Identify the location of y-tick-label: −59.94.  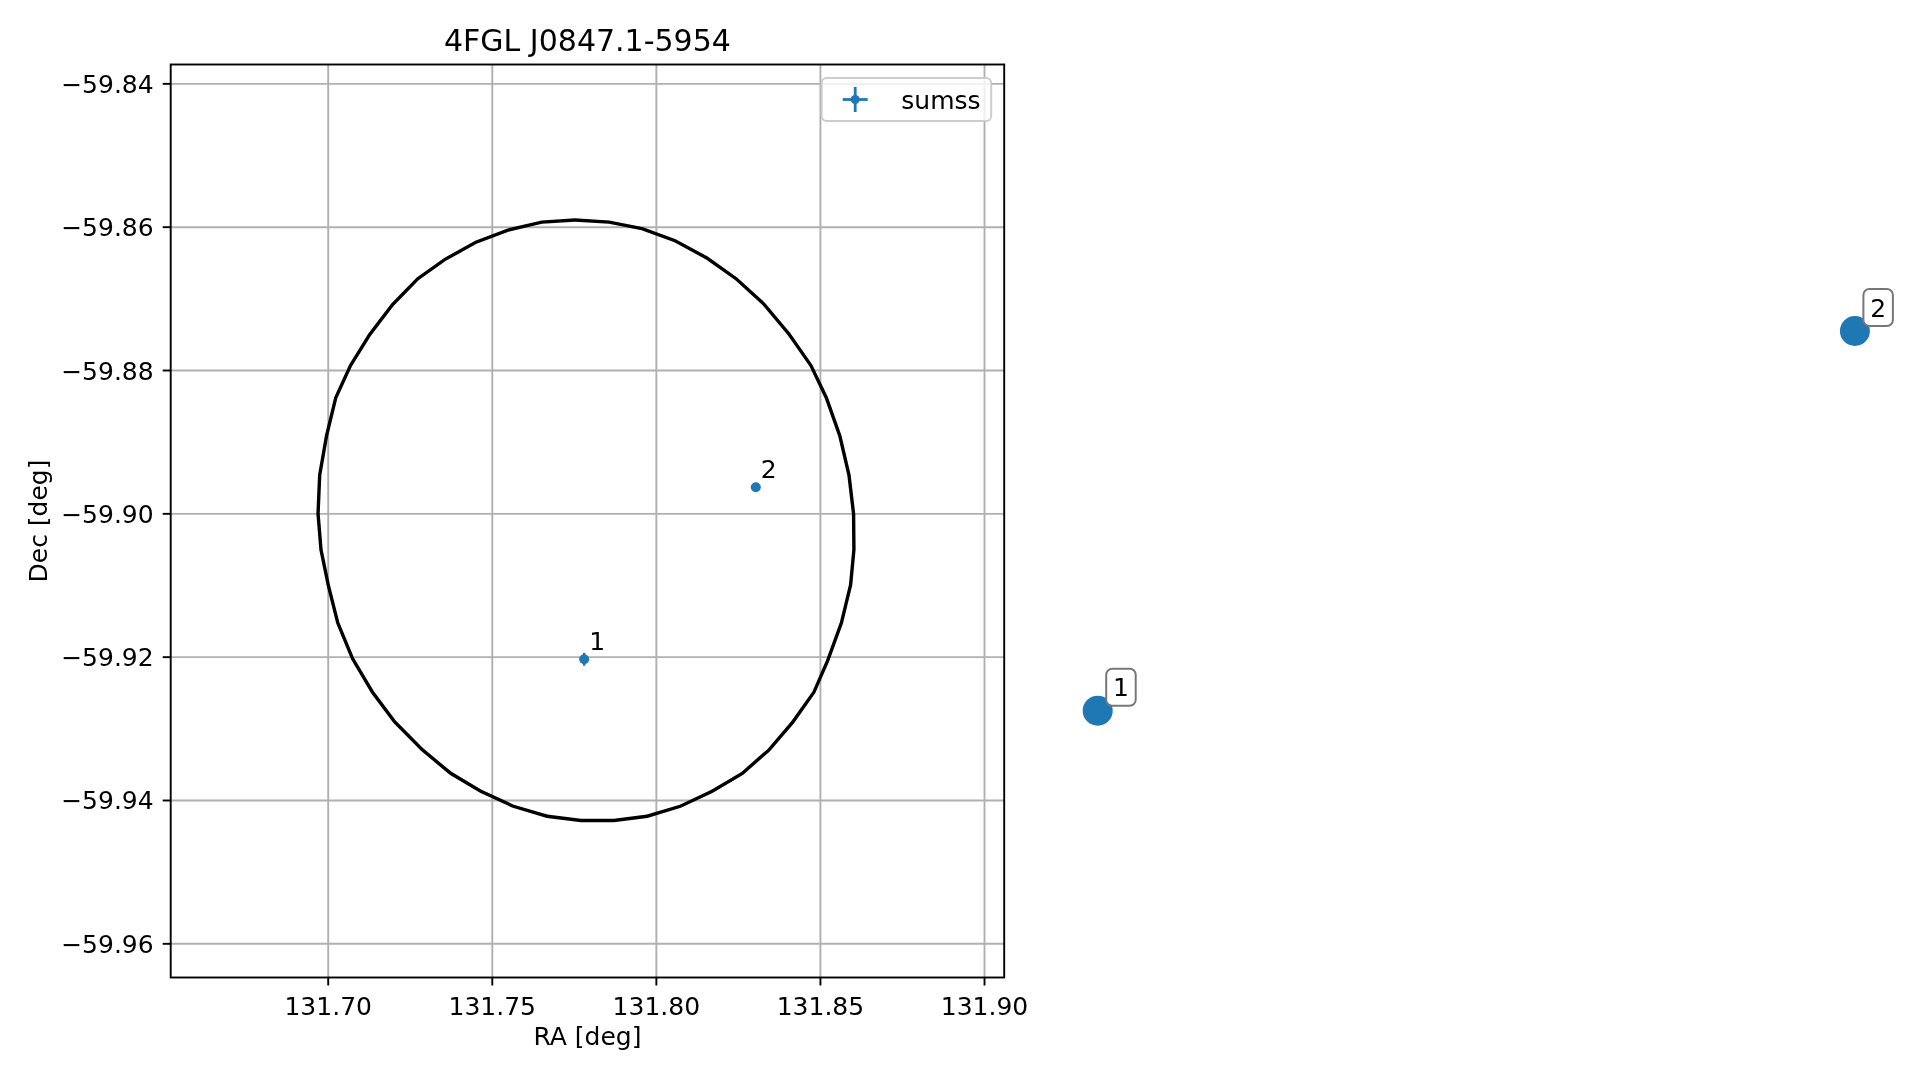
(107, 801).